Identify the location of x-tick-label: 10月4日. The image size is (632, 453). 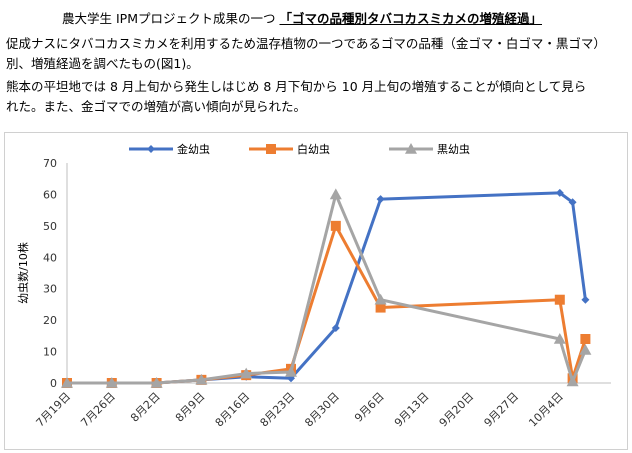
(546, 410).